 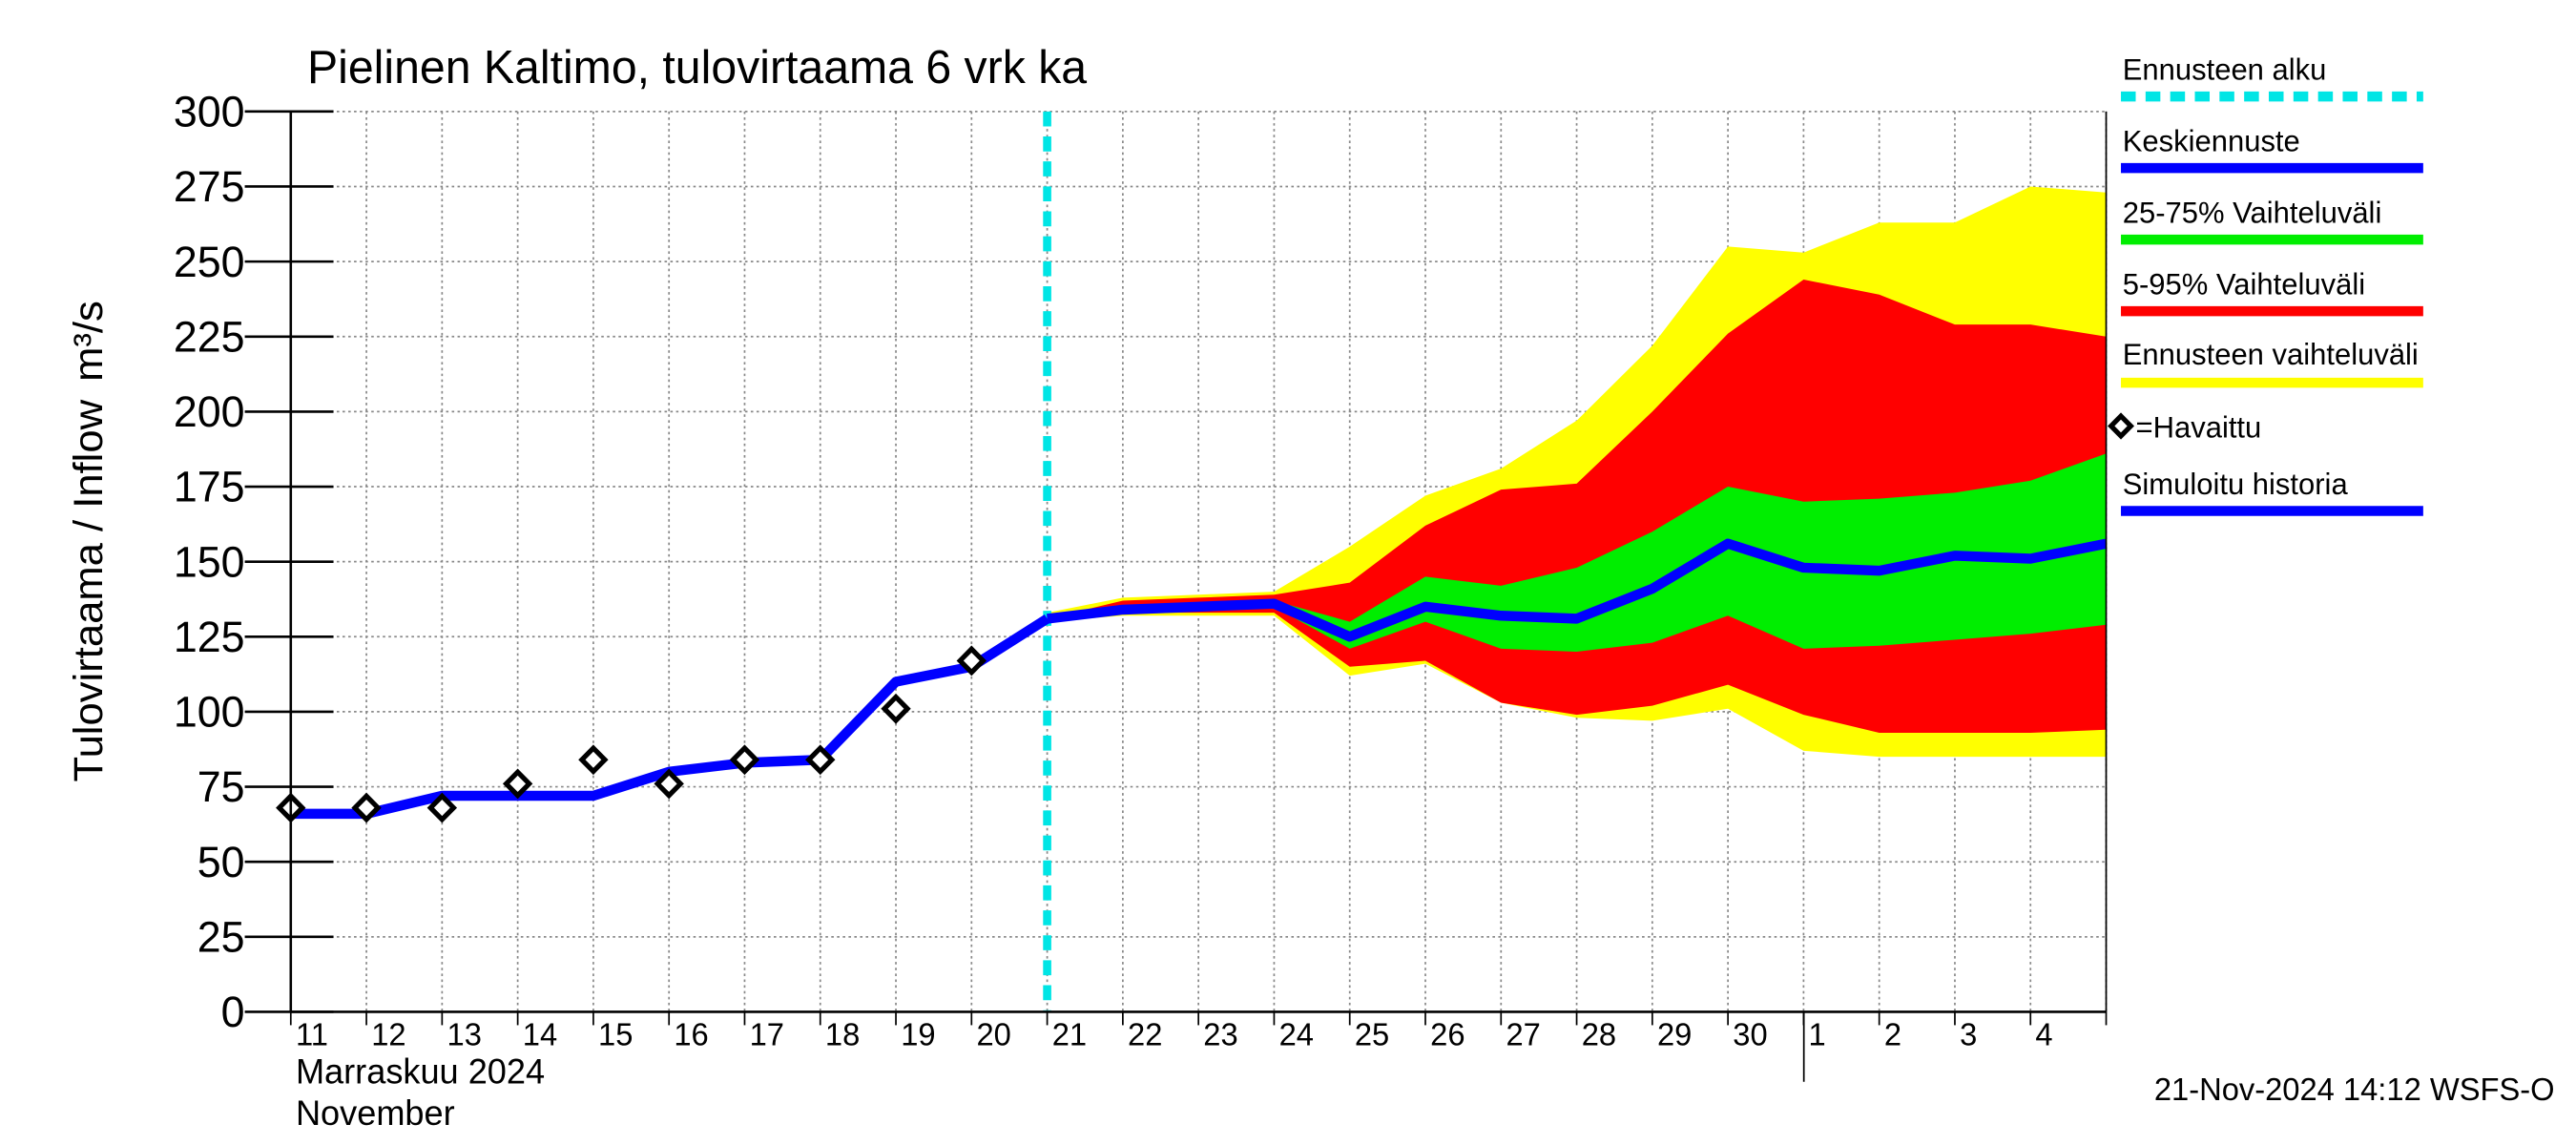 I want to click on footer: 21-Nov-2024 14:12 WSFS-O, so click(x=2354, y=1090).